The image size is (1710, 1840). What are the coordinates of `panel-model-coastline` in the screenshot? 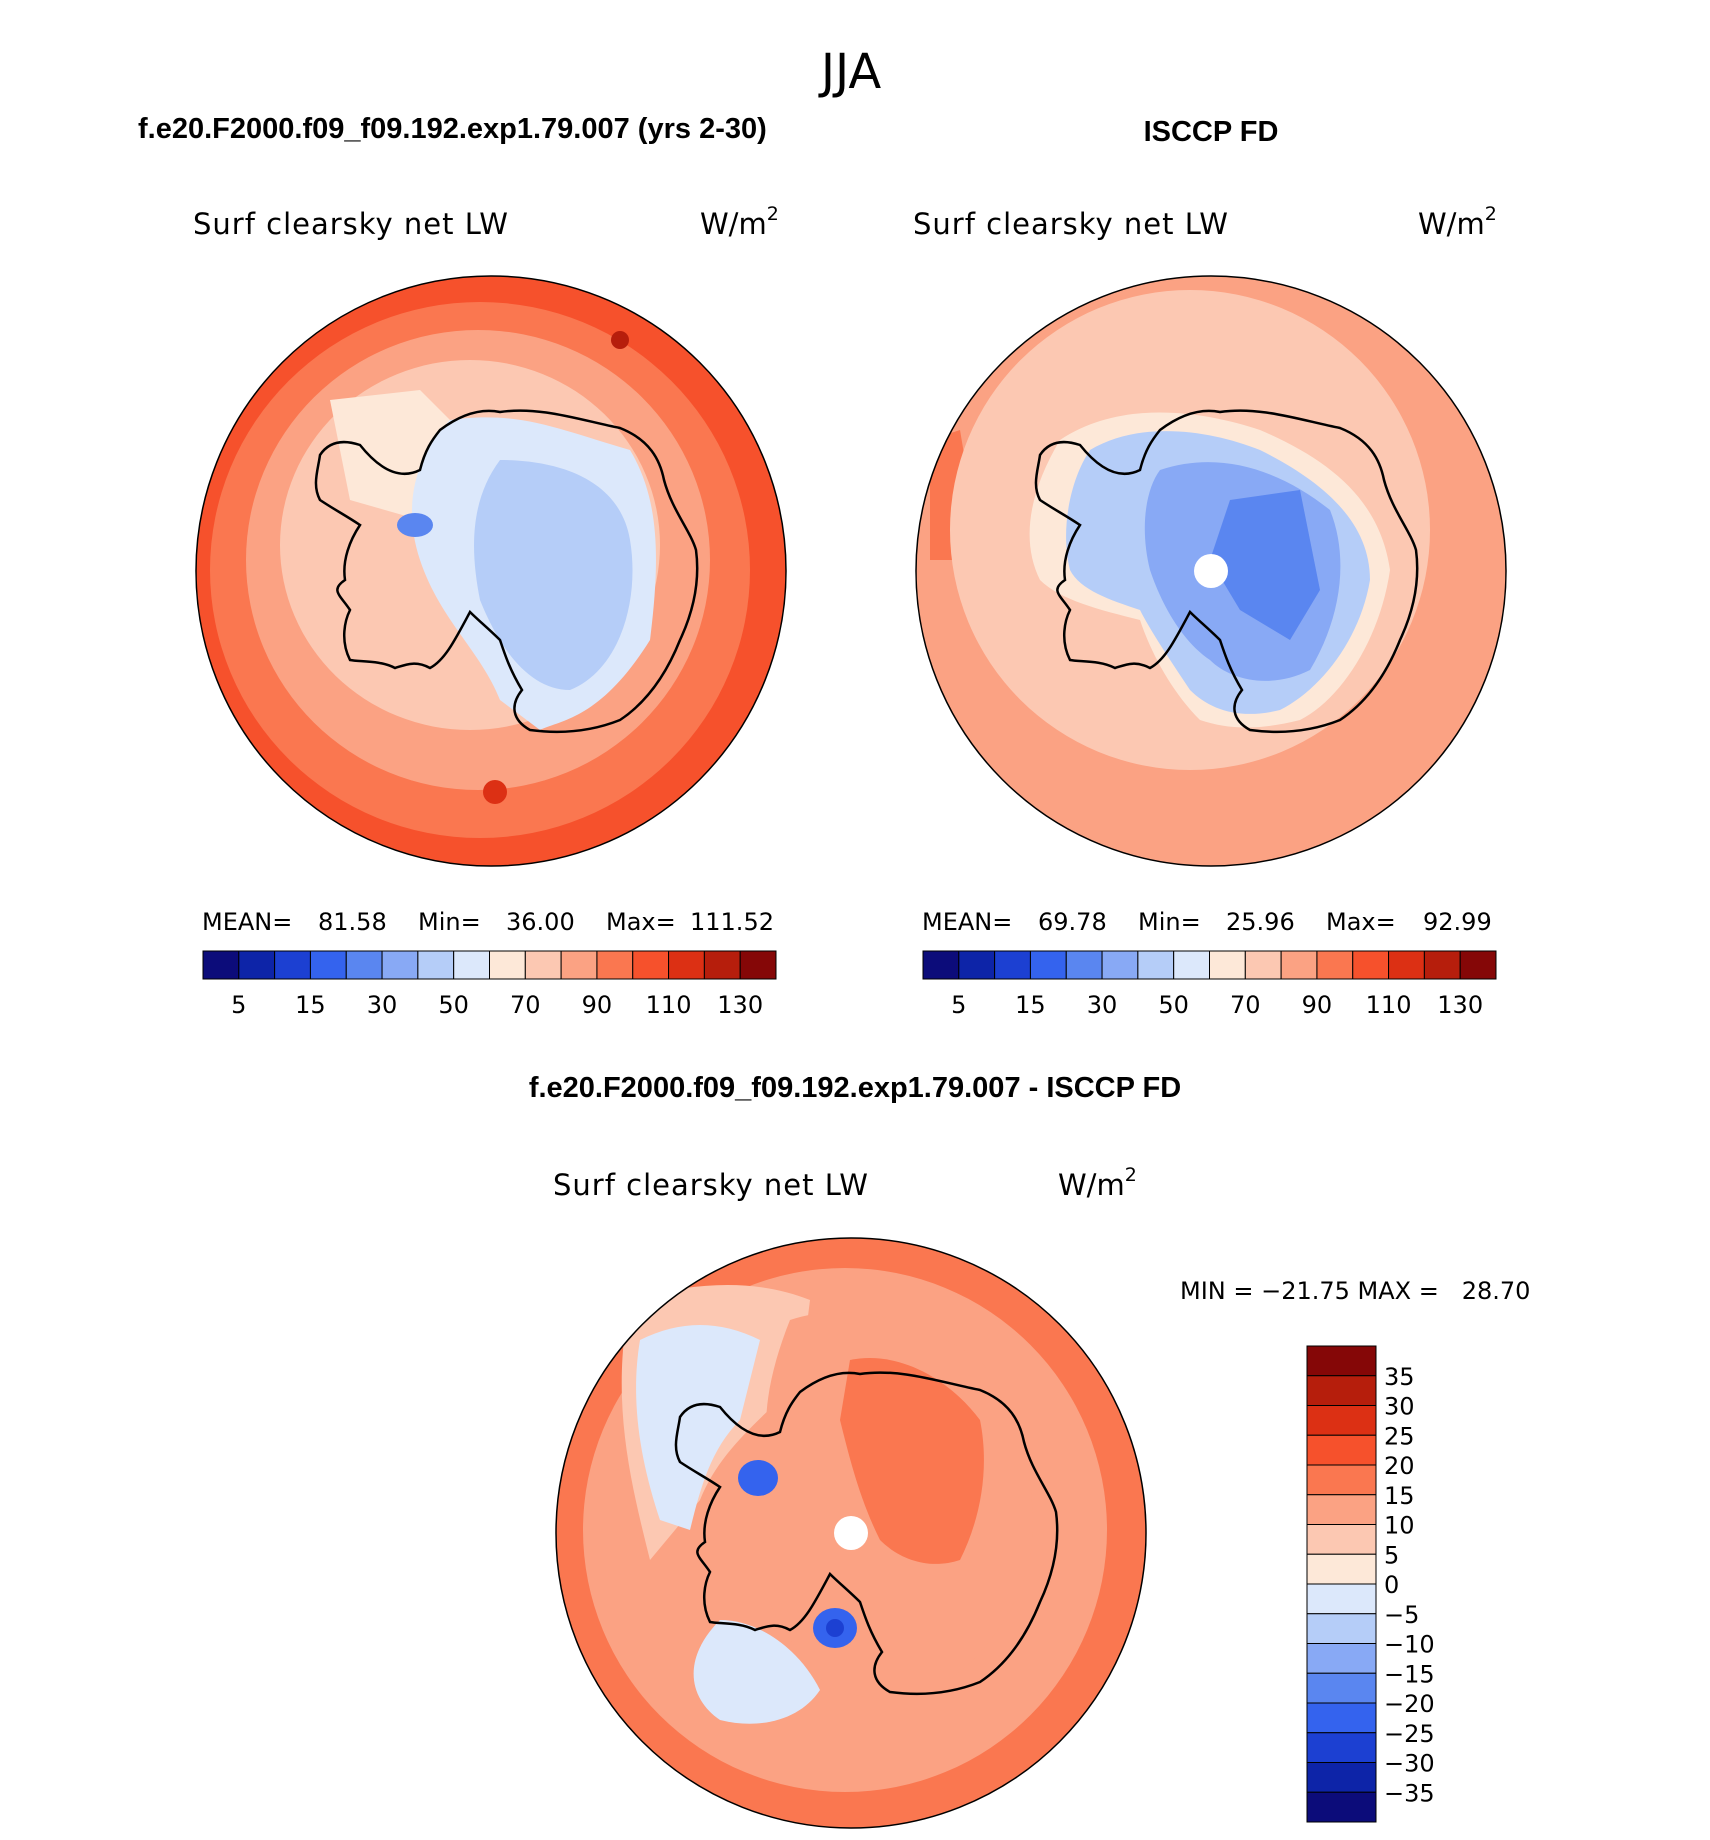 It's located at (506, 571).